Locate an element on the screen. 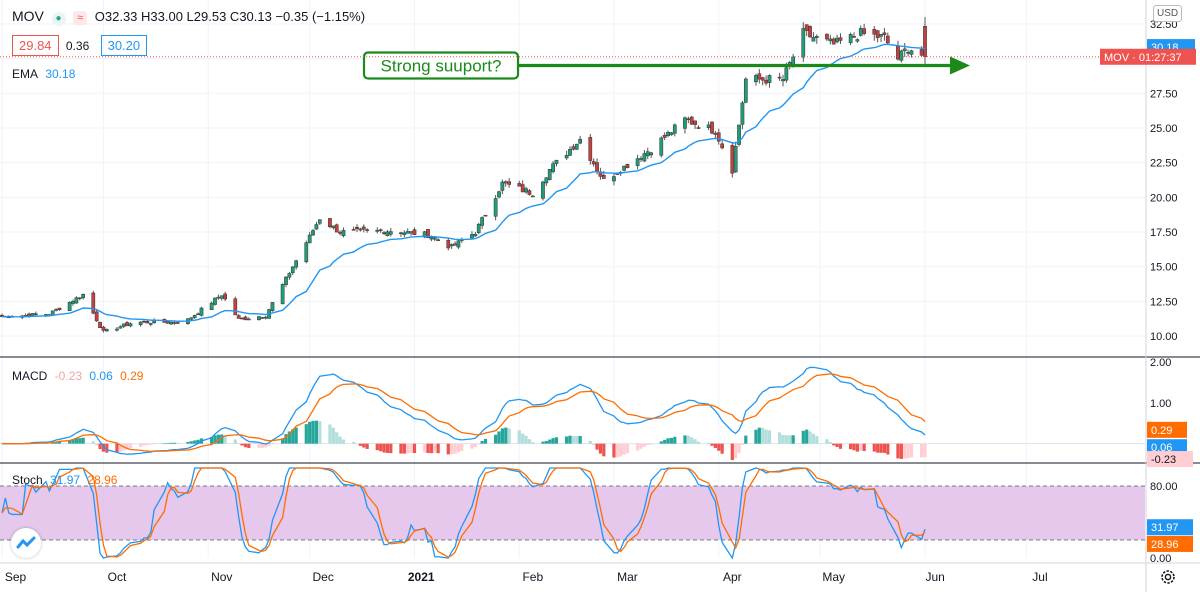 The height and width of the screenshot is (597, 1200). eye-icon: ● is located at coordinates (58, 19).